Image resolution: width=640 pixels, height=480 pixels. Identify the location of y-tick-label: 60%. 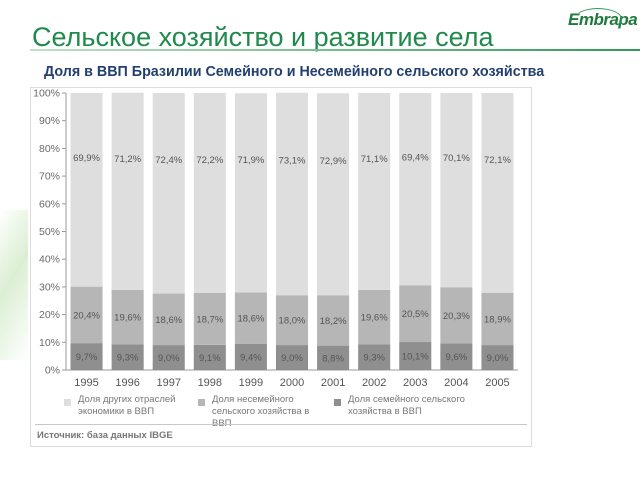
(49, 204).